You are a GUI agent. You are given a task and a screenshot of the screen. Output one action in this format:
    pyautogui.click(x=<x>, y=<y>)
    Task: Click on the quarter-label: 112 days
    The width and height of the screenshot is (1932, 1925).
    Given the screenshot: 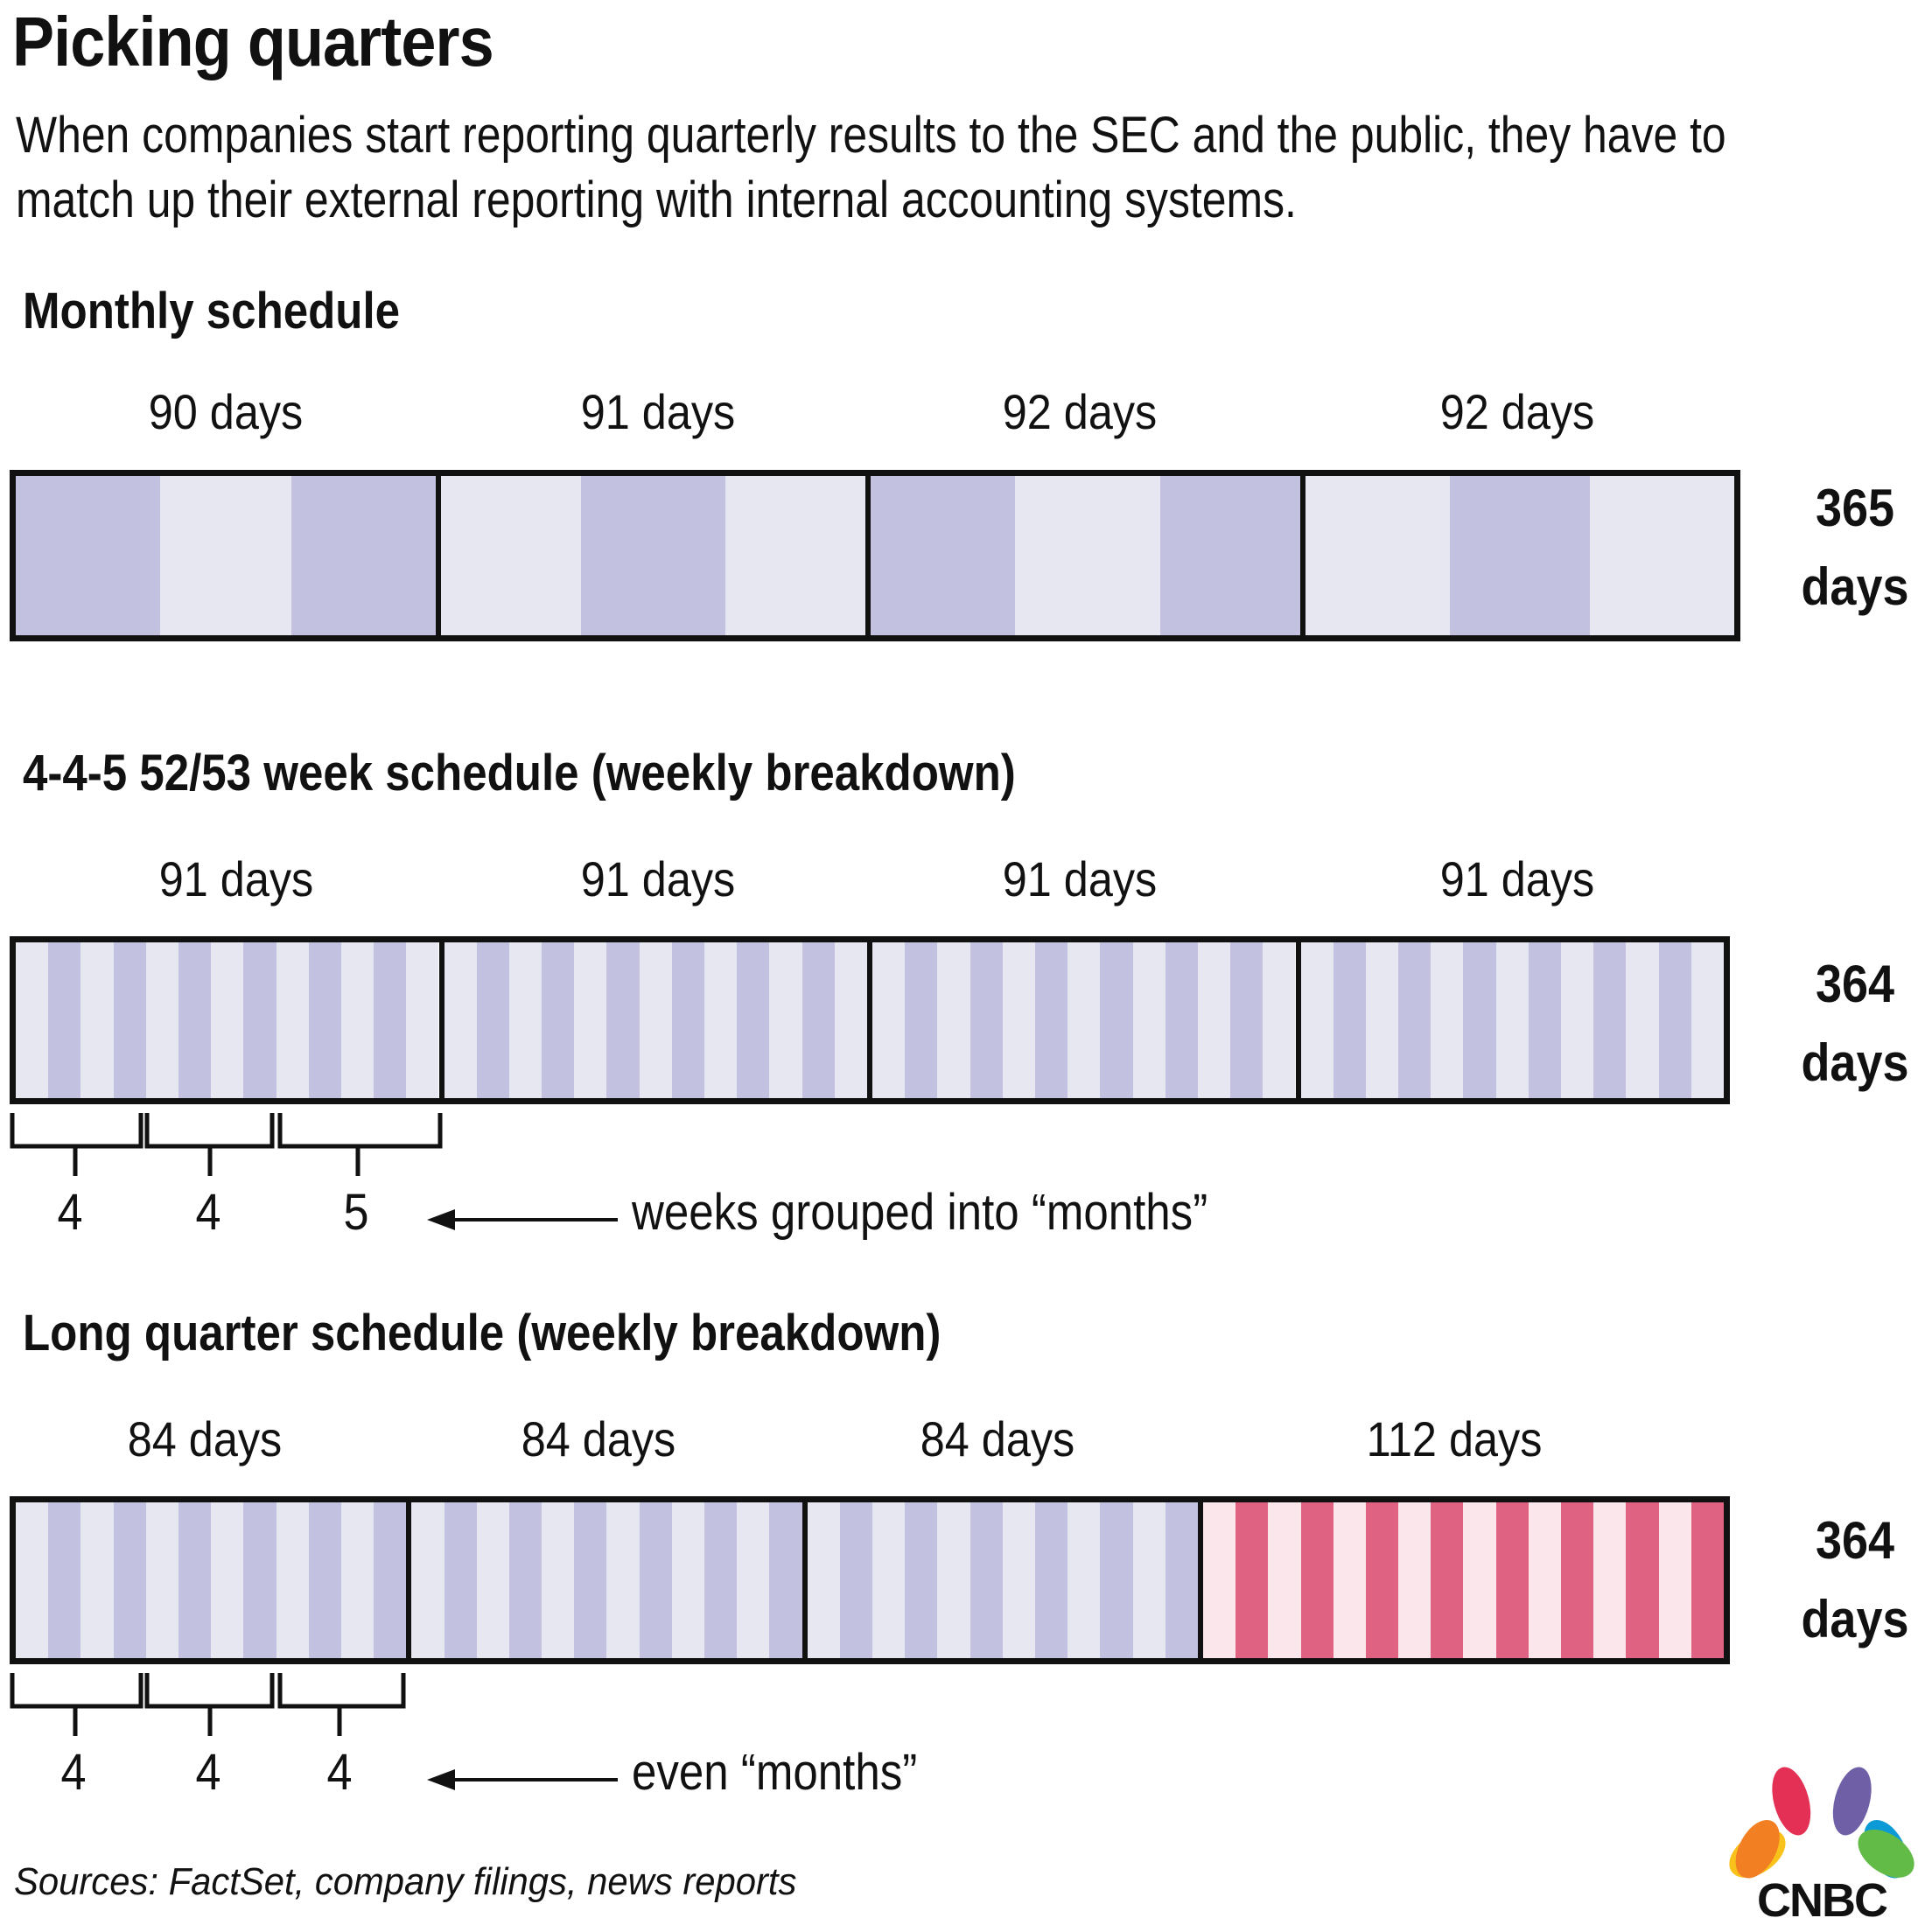 What is the action you would take?
    pyautogui.click(x=1454, y=1438)
    